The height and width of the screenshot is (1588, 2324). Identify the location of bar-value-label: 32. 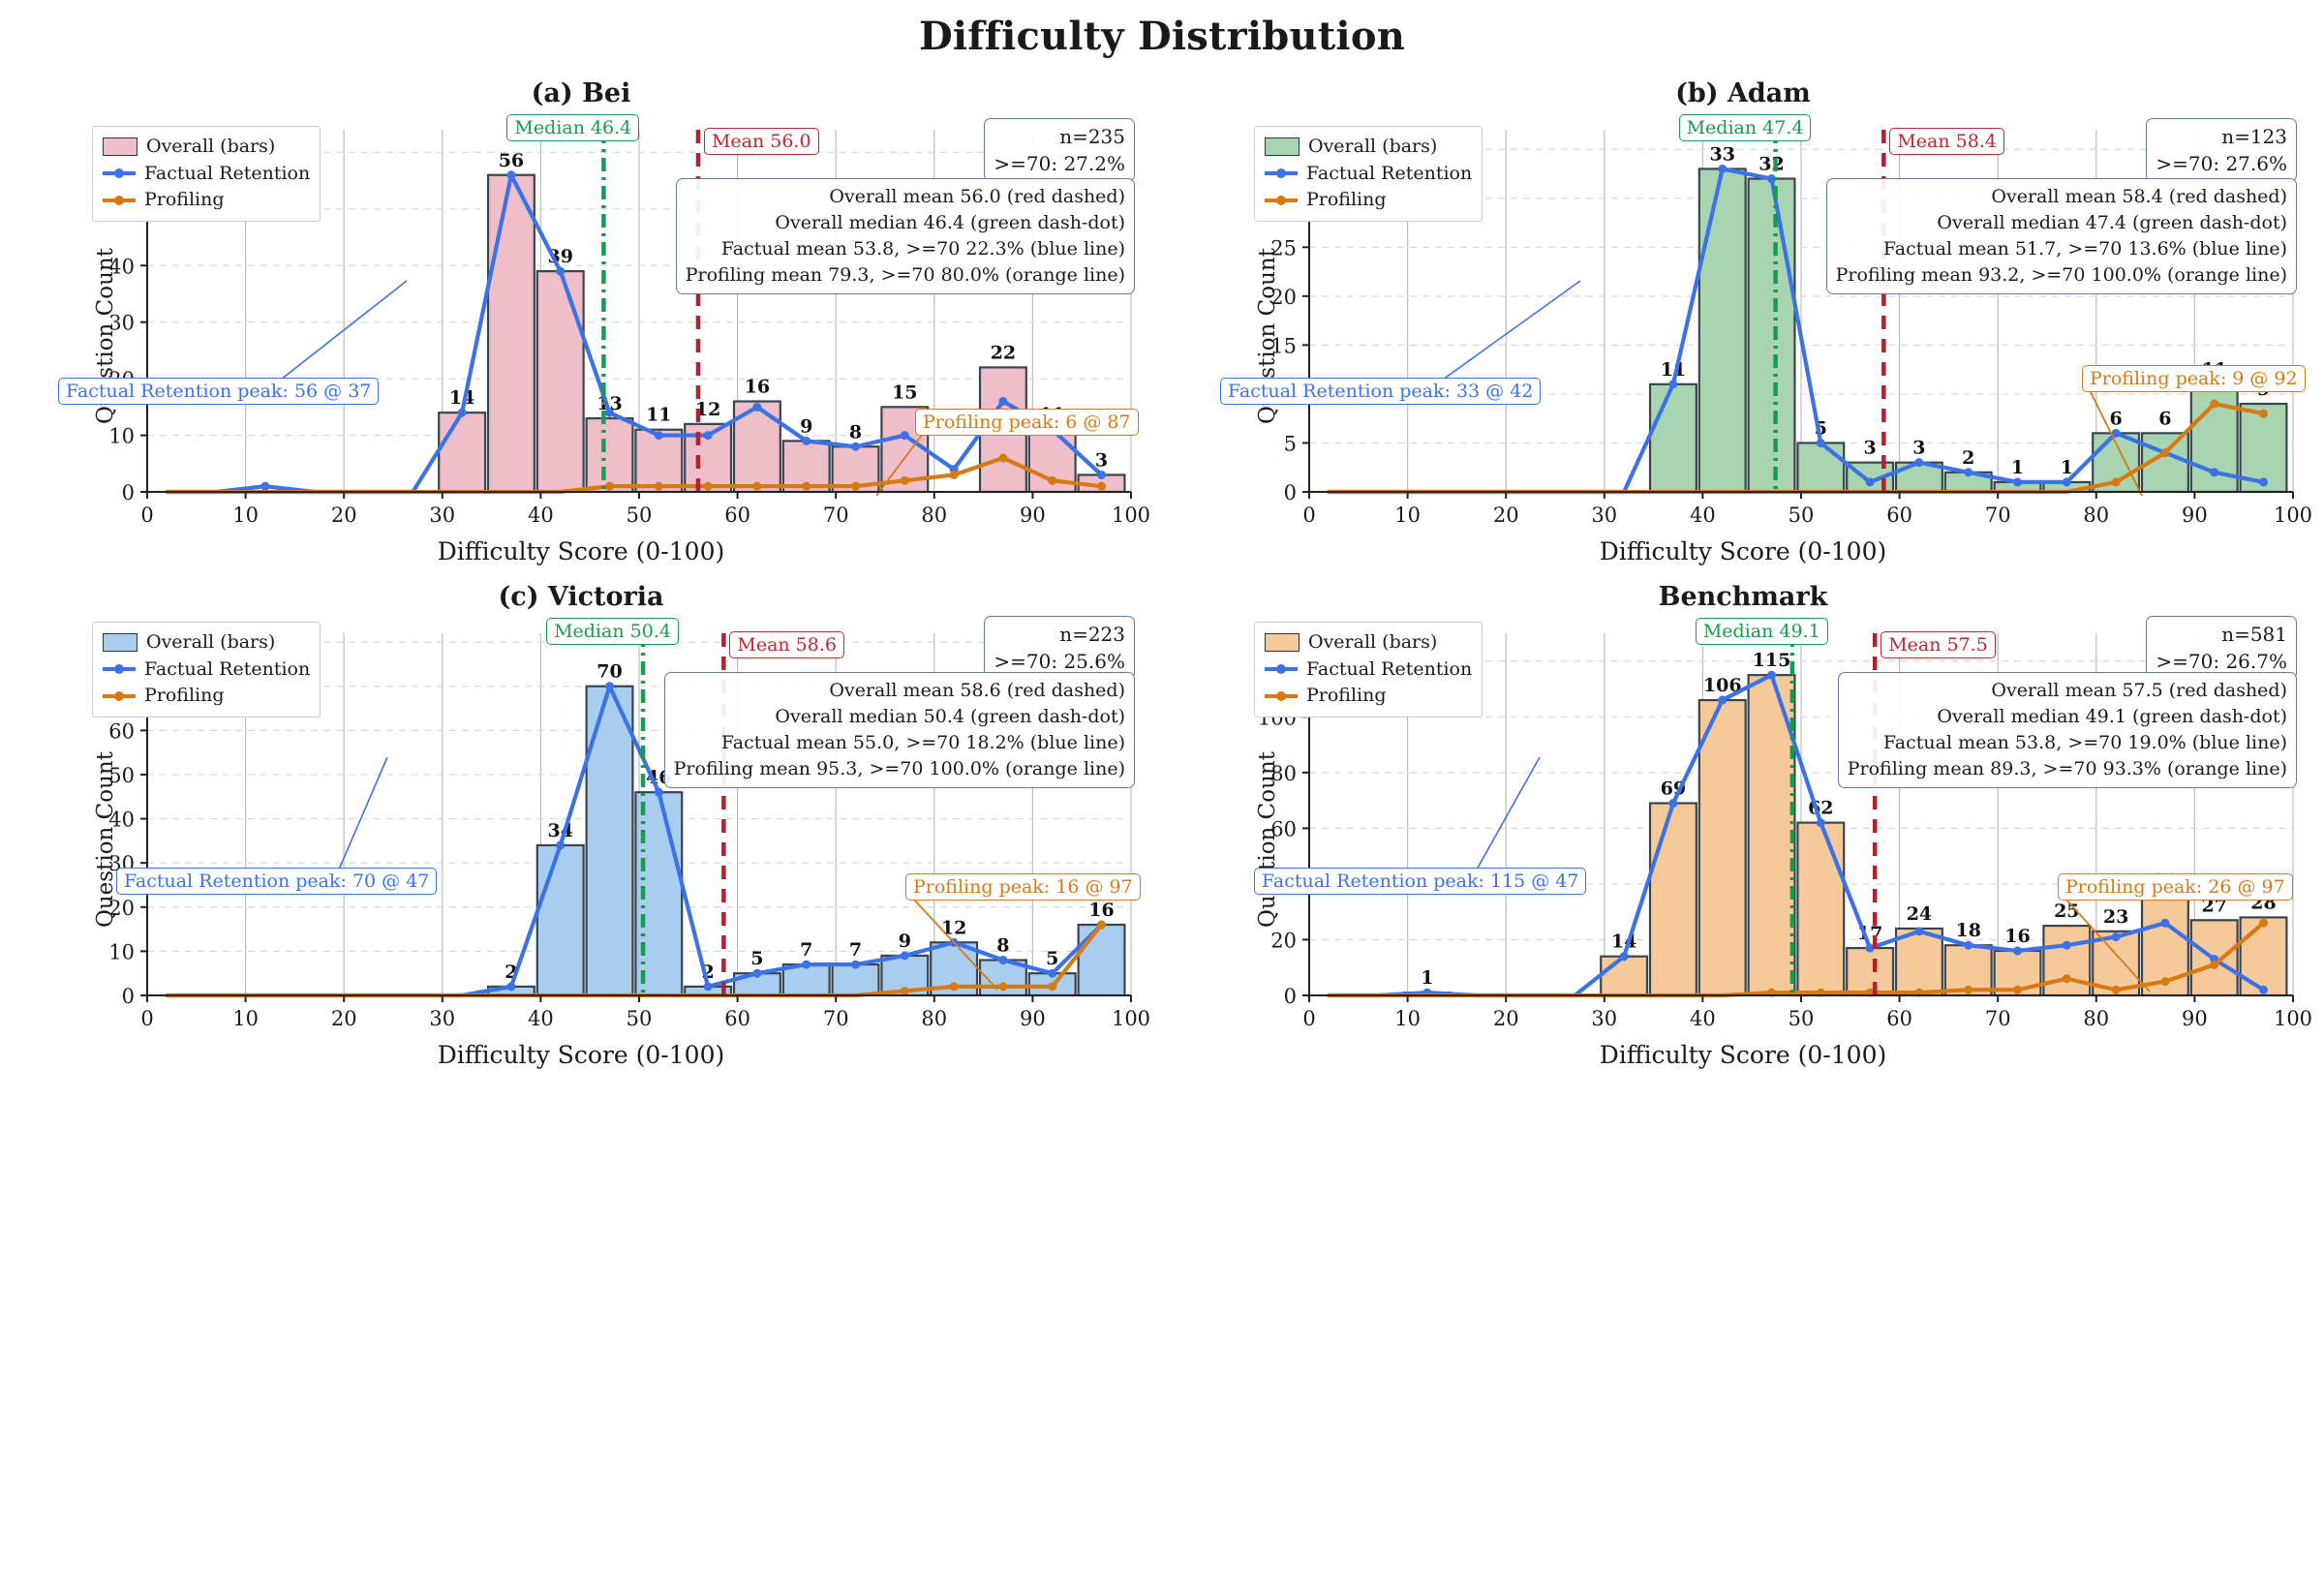
(1771, 164).